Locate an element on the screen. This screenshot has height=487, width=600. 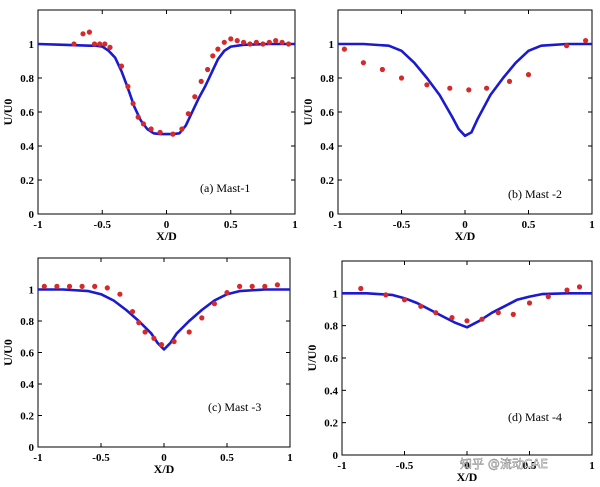
panel-annotation: (a) Mast-1 is located at coordinates (225, 188).